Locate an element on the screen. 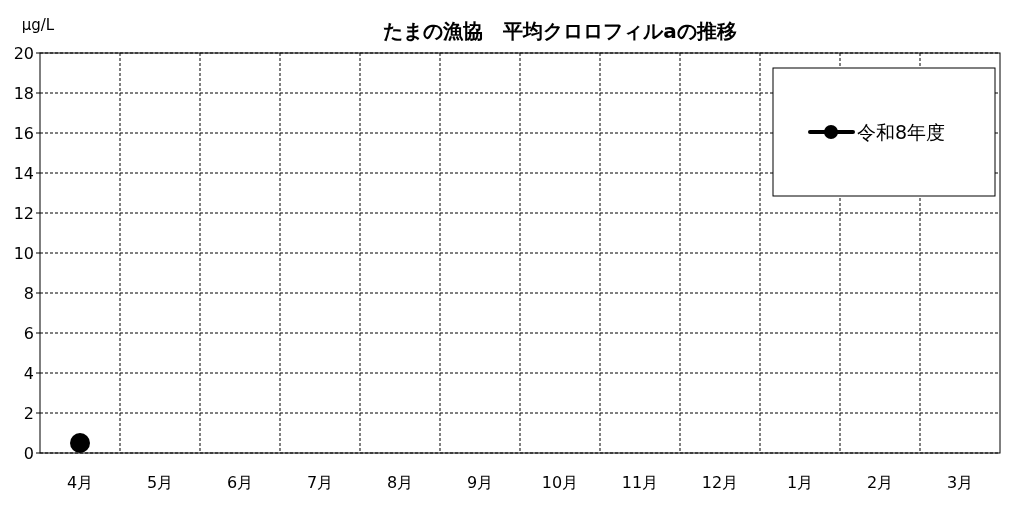 This screenshot has height=509, width=1027. y-tick-label: 2 is located at coordinates (28, 413).